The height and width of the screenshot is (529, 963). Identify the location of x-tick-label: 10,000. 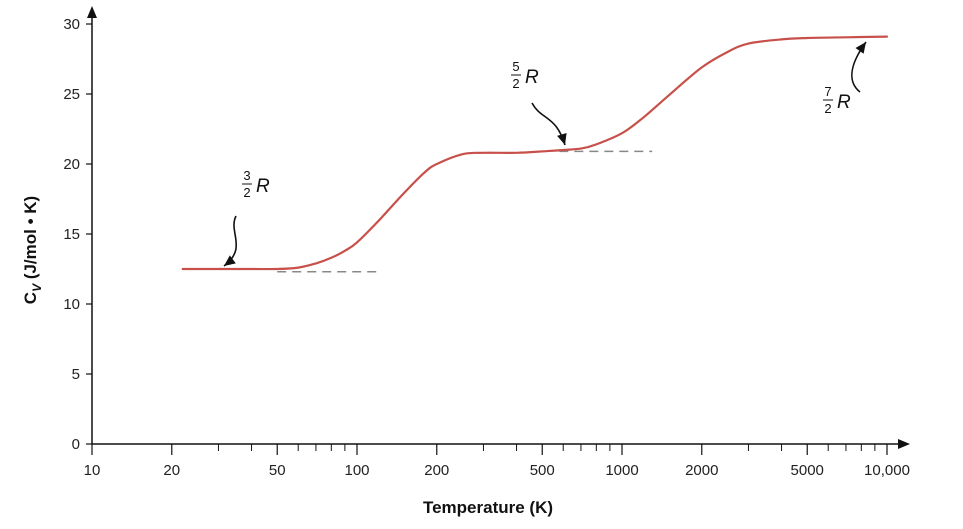
(887, 470).